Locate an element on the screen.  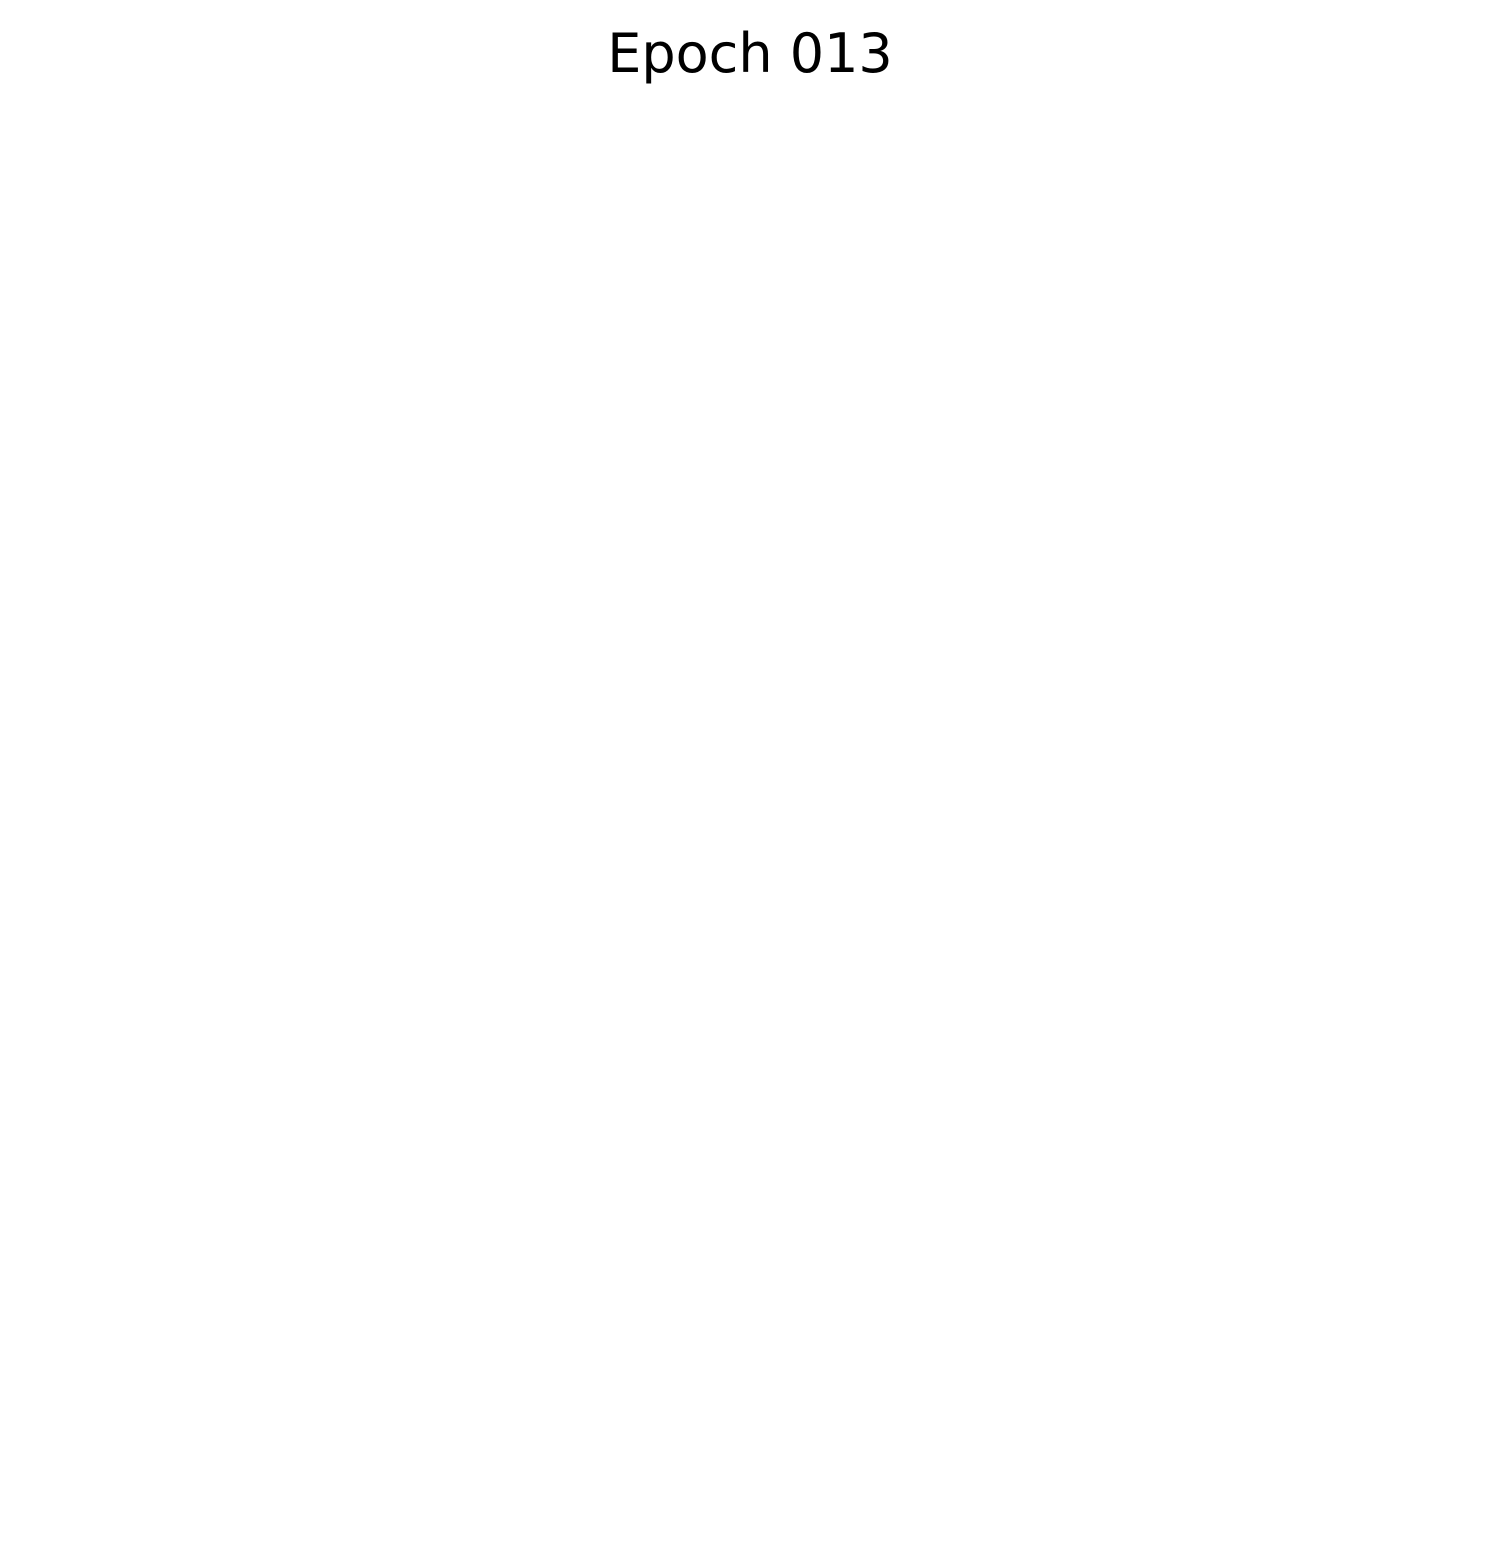
figure-title: Epoch 013 is located at coordinates (750, 53).